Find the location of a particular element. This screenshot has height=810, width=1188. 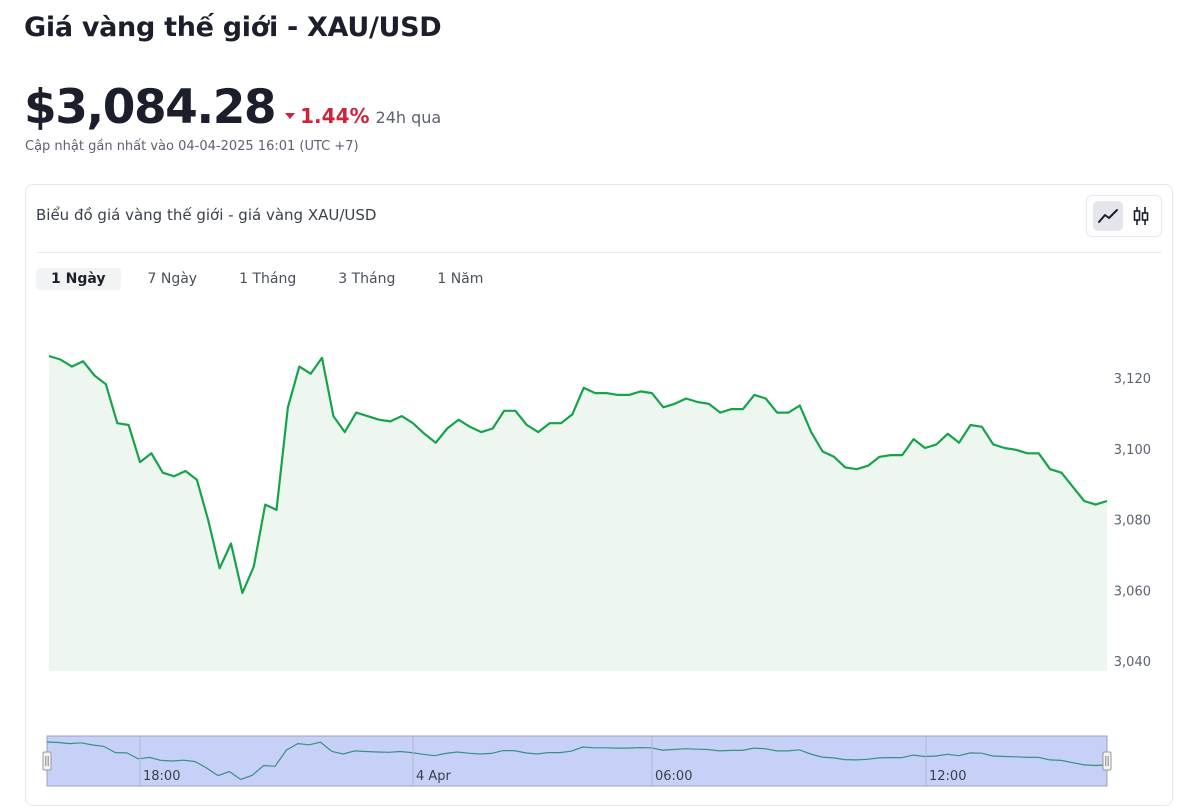

page-title: Giá vàng thế giới - XAU/USD is located at coordinates (233, 27).